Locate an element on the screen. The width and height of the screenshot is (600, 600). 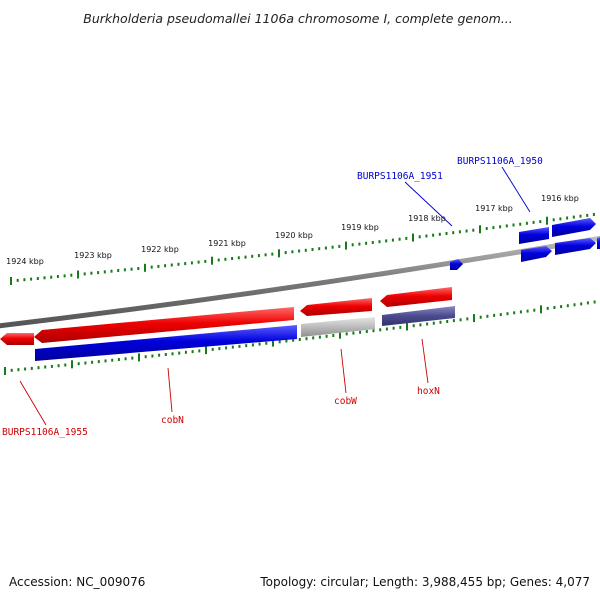
label-hoxN: hoxN is located at coordinates (428, 391).